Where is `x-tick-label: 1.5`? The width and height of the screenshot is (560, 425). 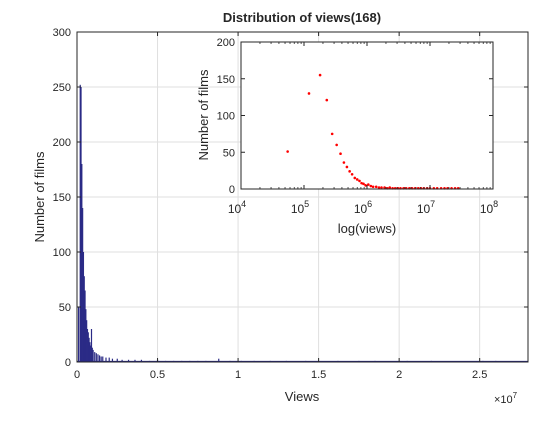
x-tick-label: 1.5 is located at coordinates (318, 375).